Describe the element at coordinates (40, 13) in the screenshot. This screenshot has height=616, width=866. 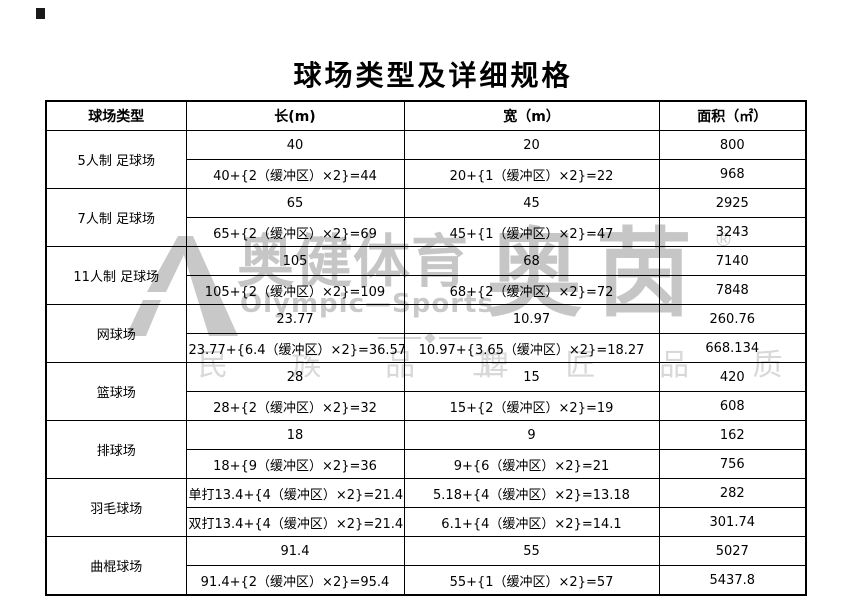
I see `page-corner-mark` at that location.